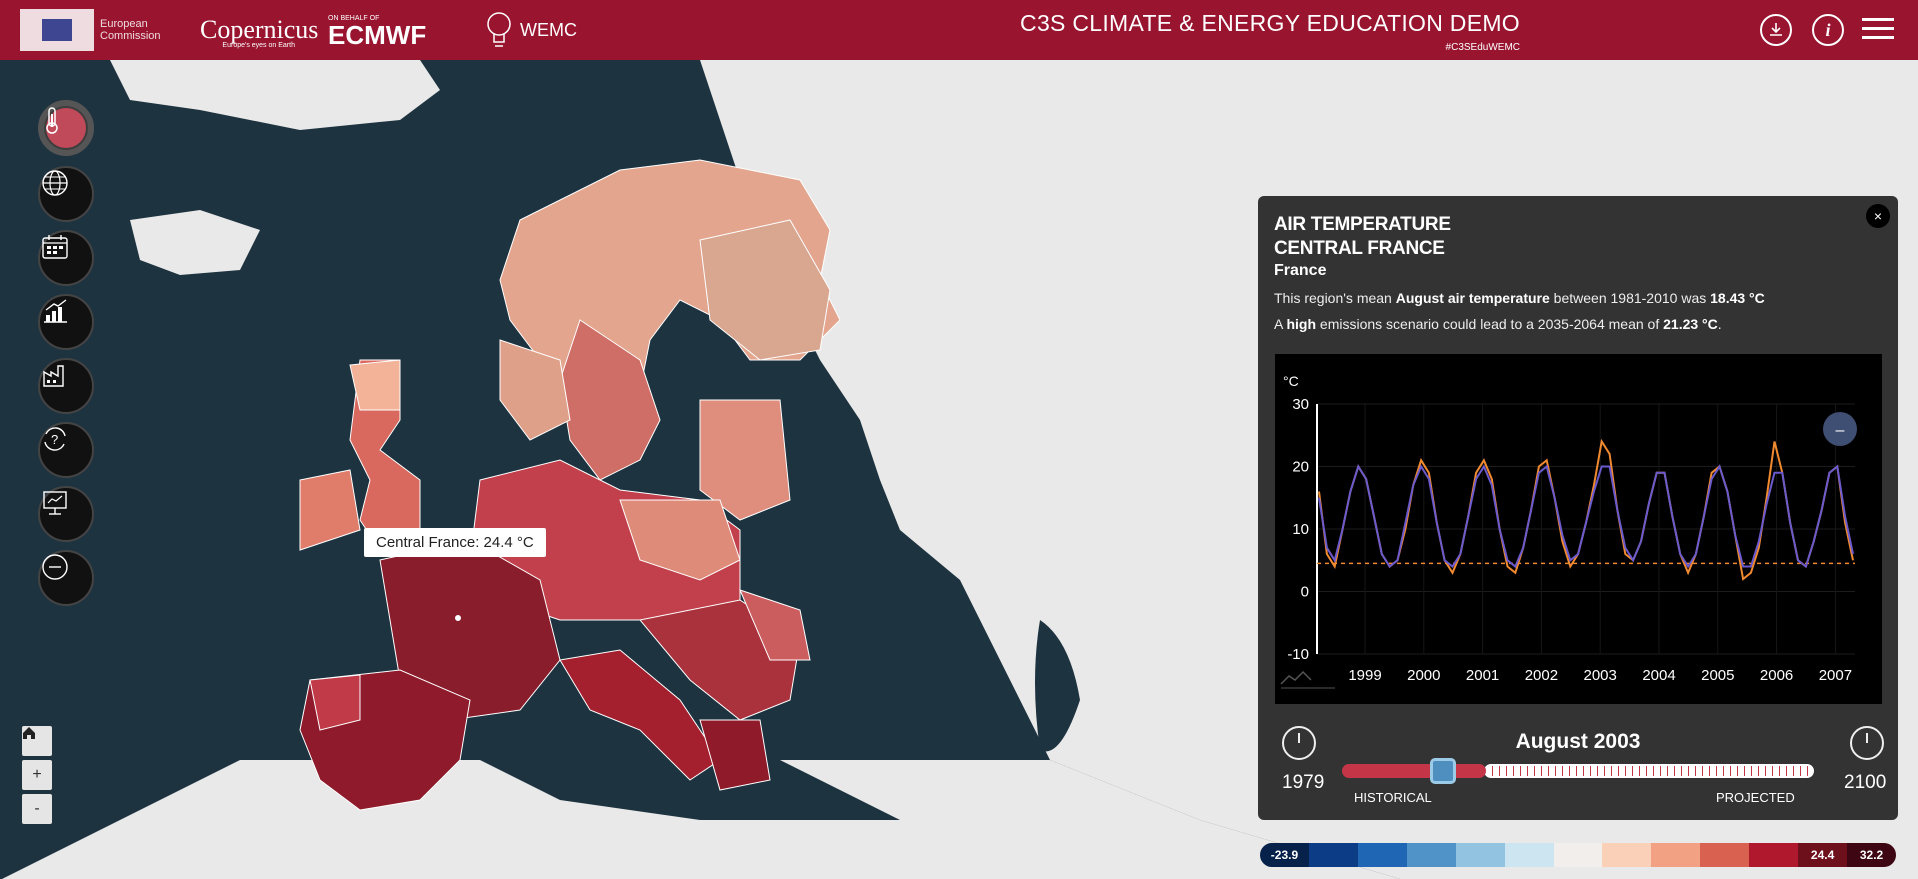 This screenshot has height=879, width=1918. I want to click on copernicus-logo: Copernicus Europe's eyes on Earth, so click(259, 30).